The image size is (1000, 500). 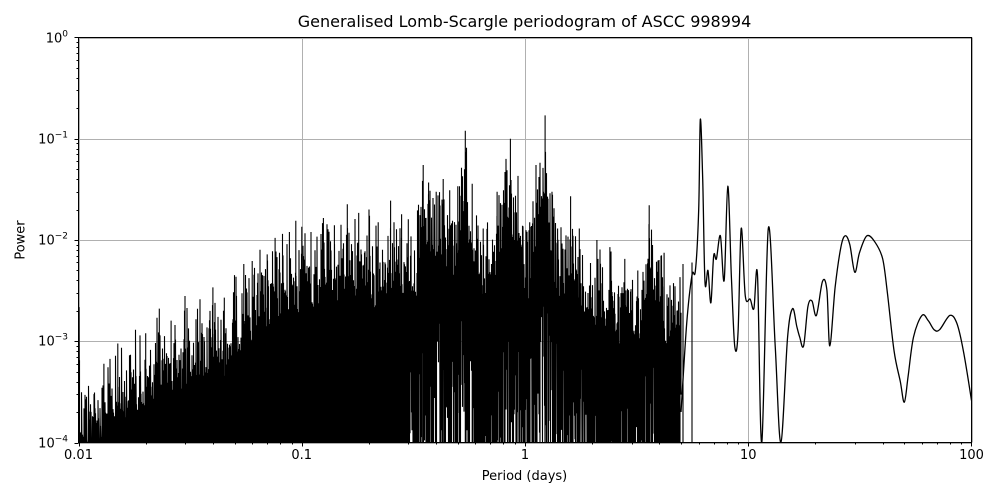 I want to click on x-tick-label: 100, so click(x=971, y=455).